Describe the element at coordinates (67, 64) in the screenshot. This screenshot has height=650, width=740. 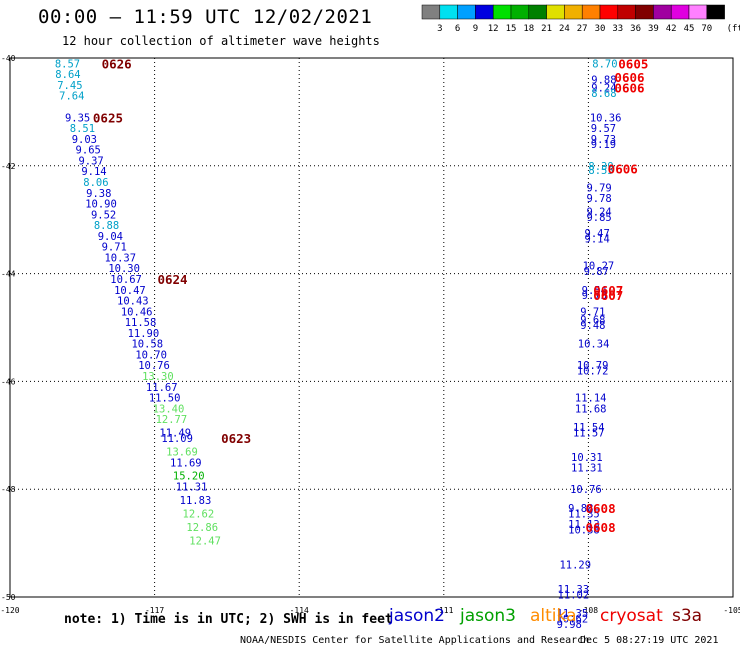
I see `swh-value: 8.57` at that location.